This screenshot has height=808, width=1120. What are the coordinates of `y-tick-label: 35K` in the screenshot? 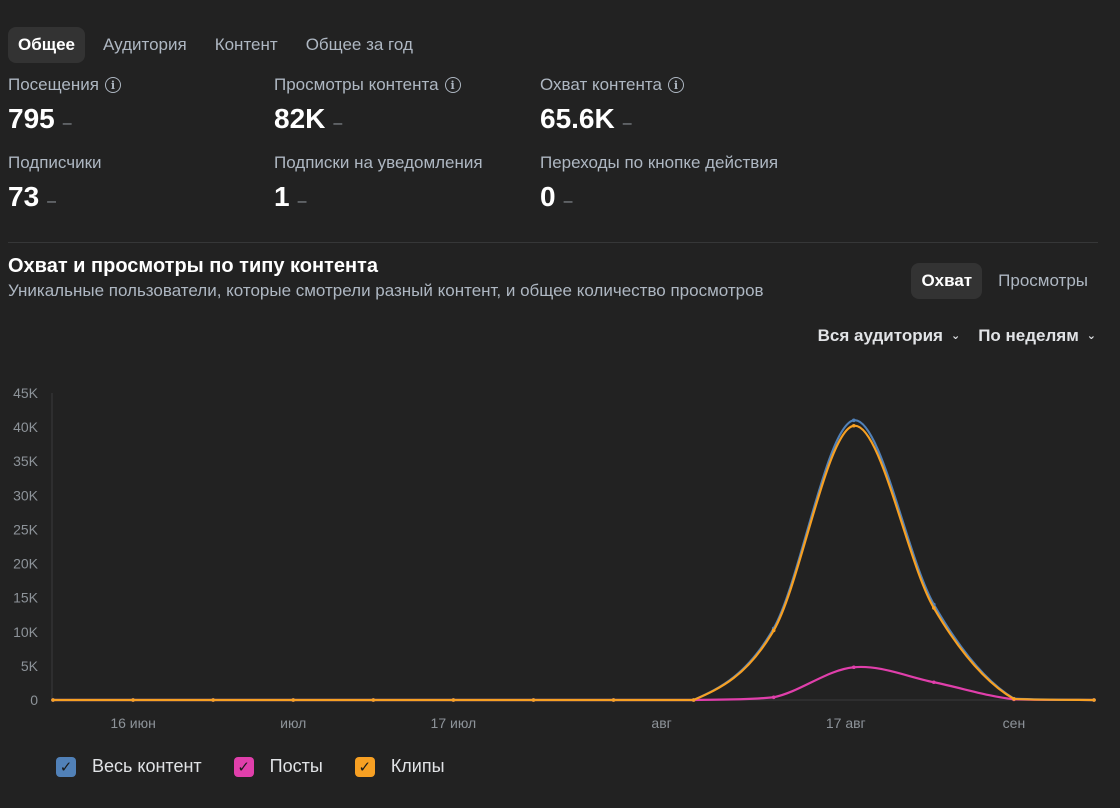 It's located at (26, 461).